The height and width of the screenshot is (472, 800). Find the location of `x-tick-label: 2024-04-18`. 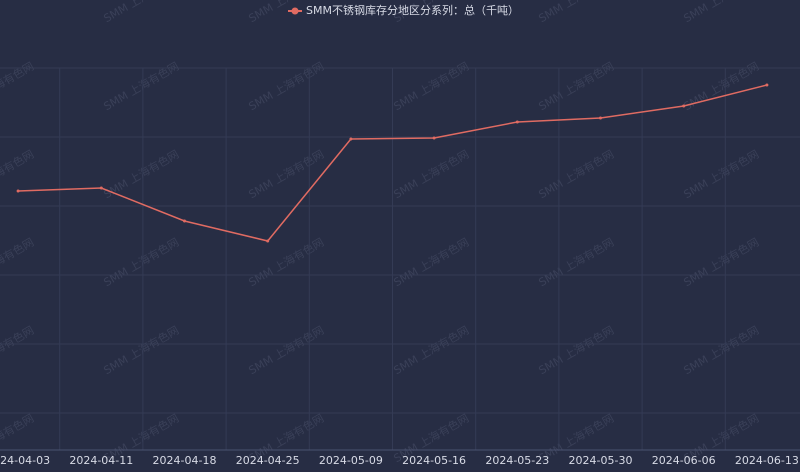

x-tick-label: 2024-04-18 is located at coordinates (185, 460).